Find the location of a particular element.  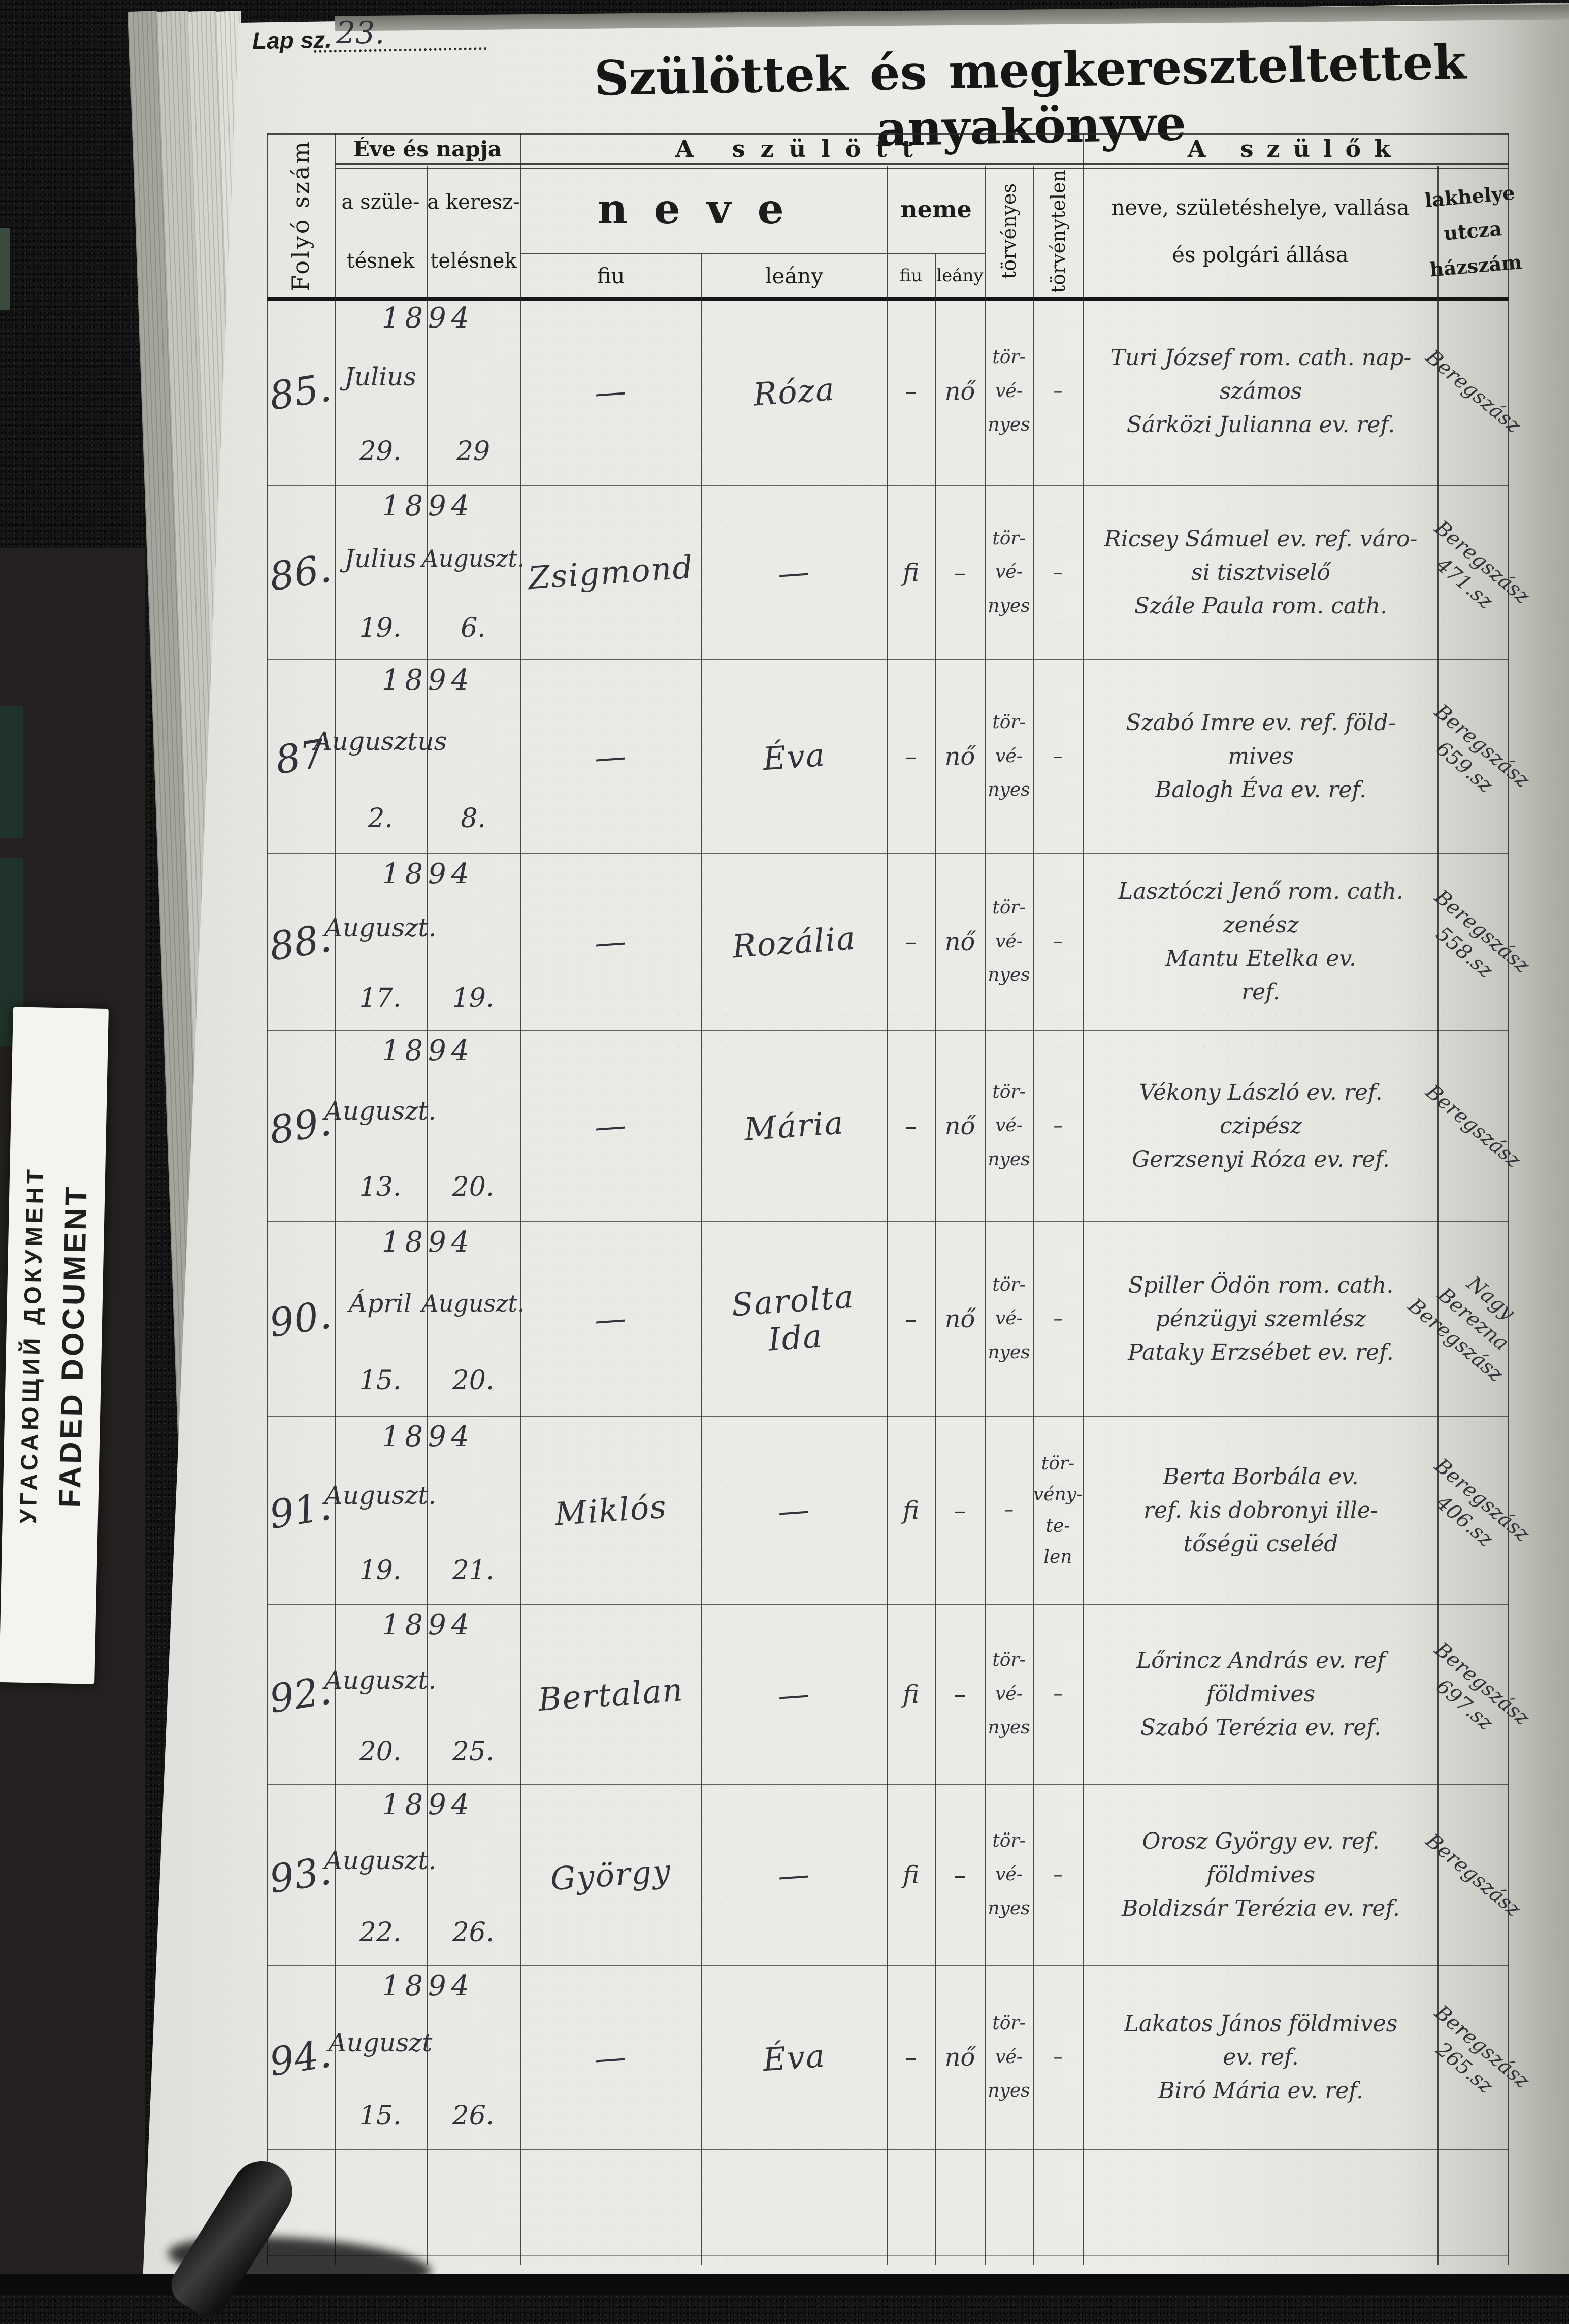

baptism-day: 6. is located at coordinates (474, 627).